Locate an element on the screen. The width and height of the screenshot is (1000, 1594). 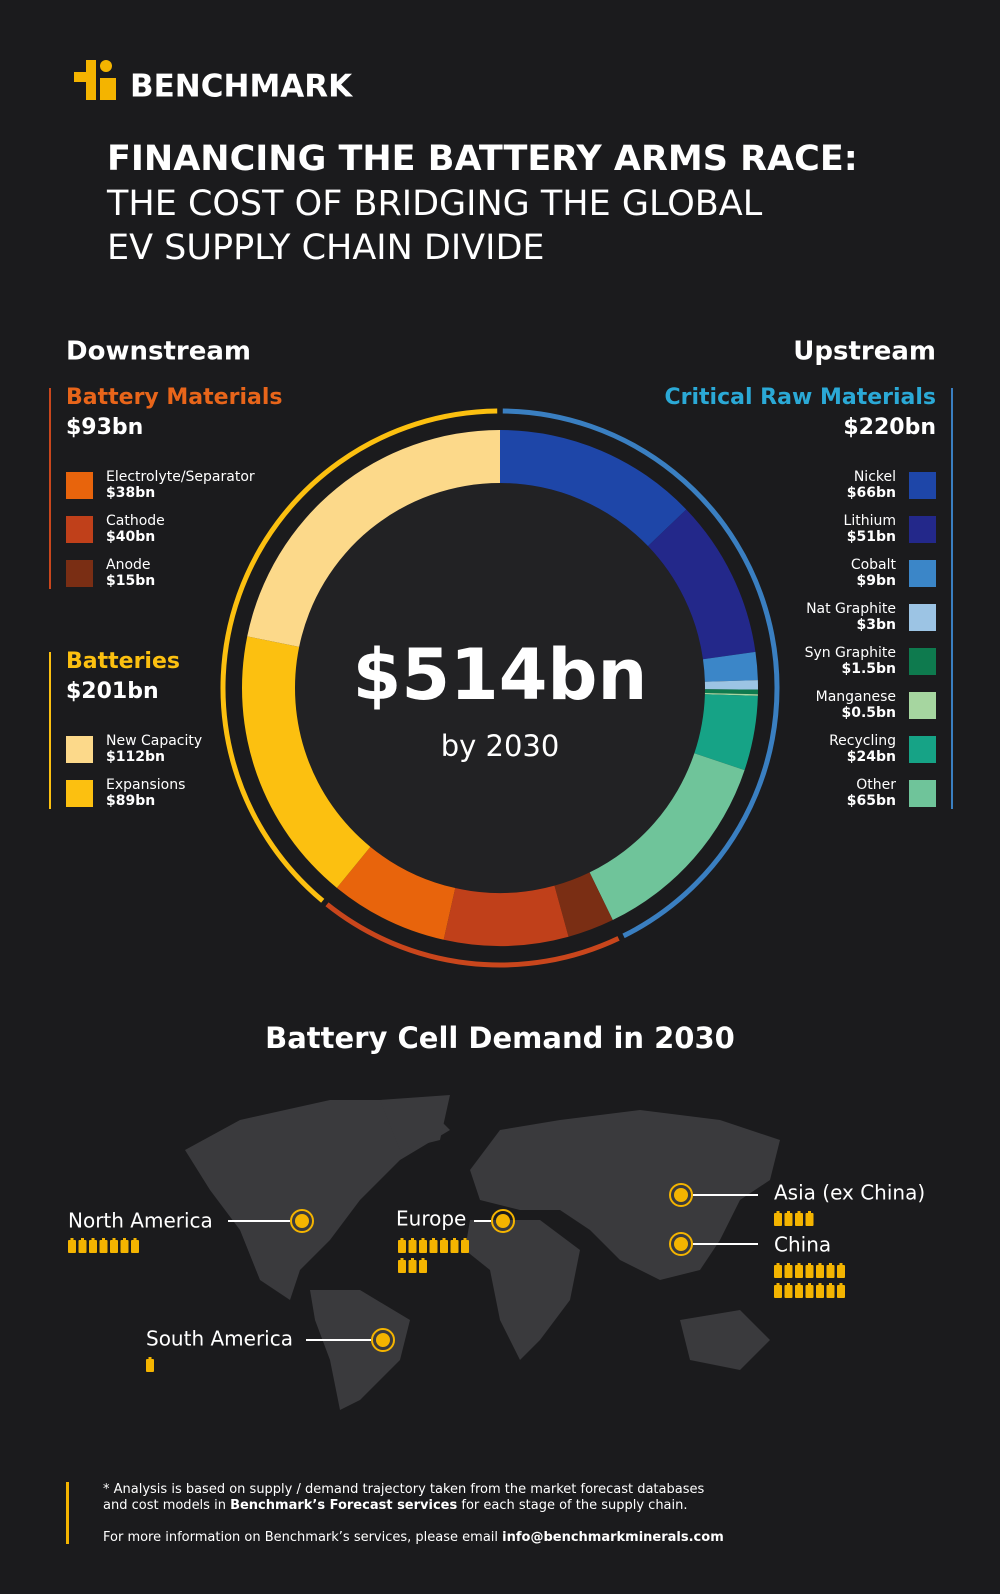
legend-value: $24bn is located at coordinates (871, 757).